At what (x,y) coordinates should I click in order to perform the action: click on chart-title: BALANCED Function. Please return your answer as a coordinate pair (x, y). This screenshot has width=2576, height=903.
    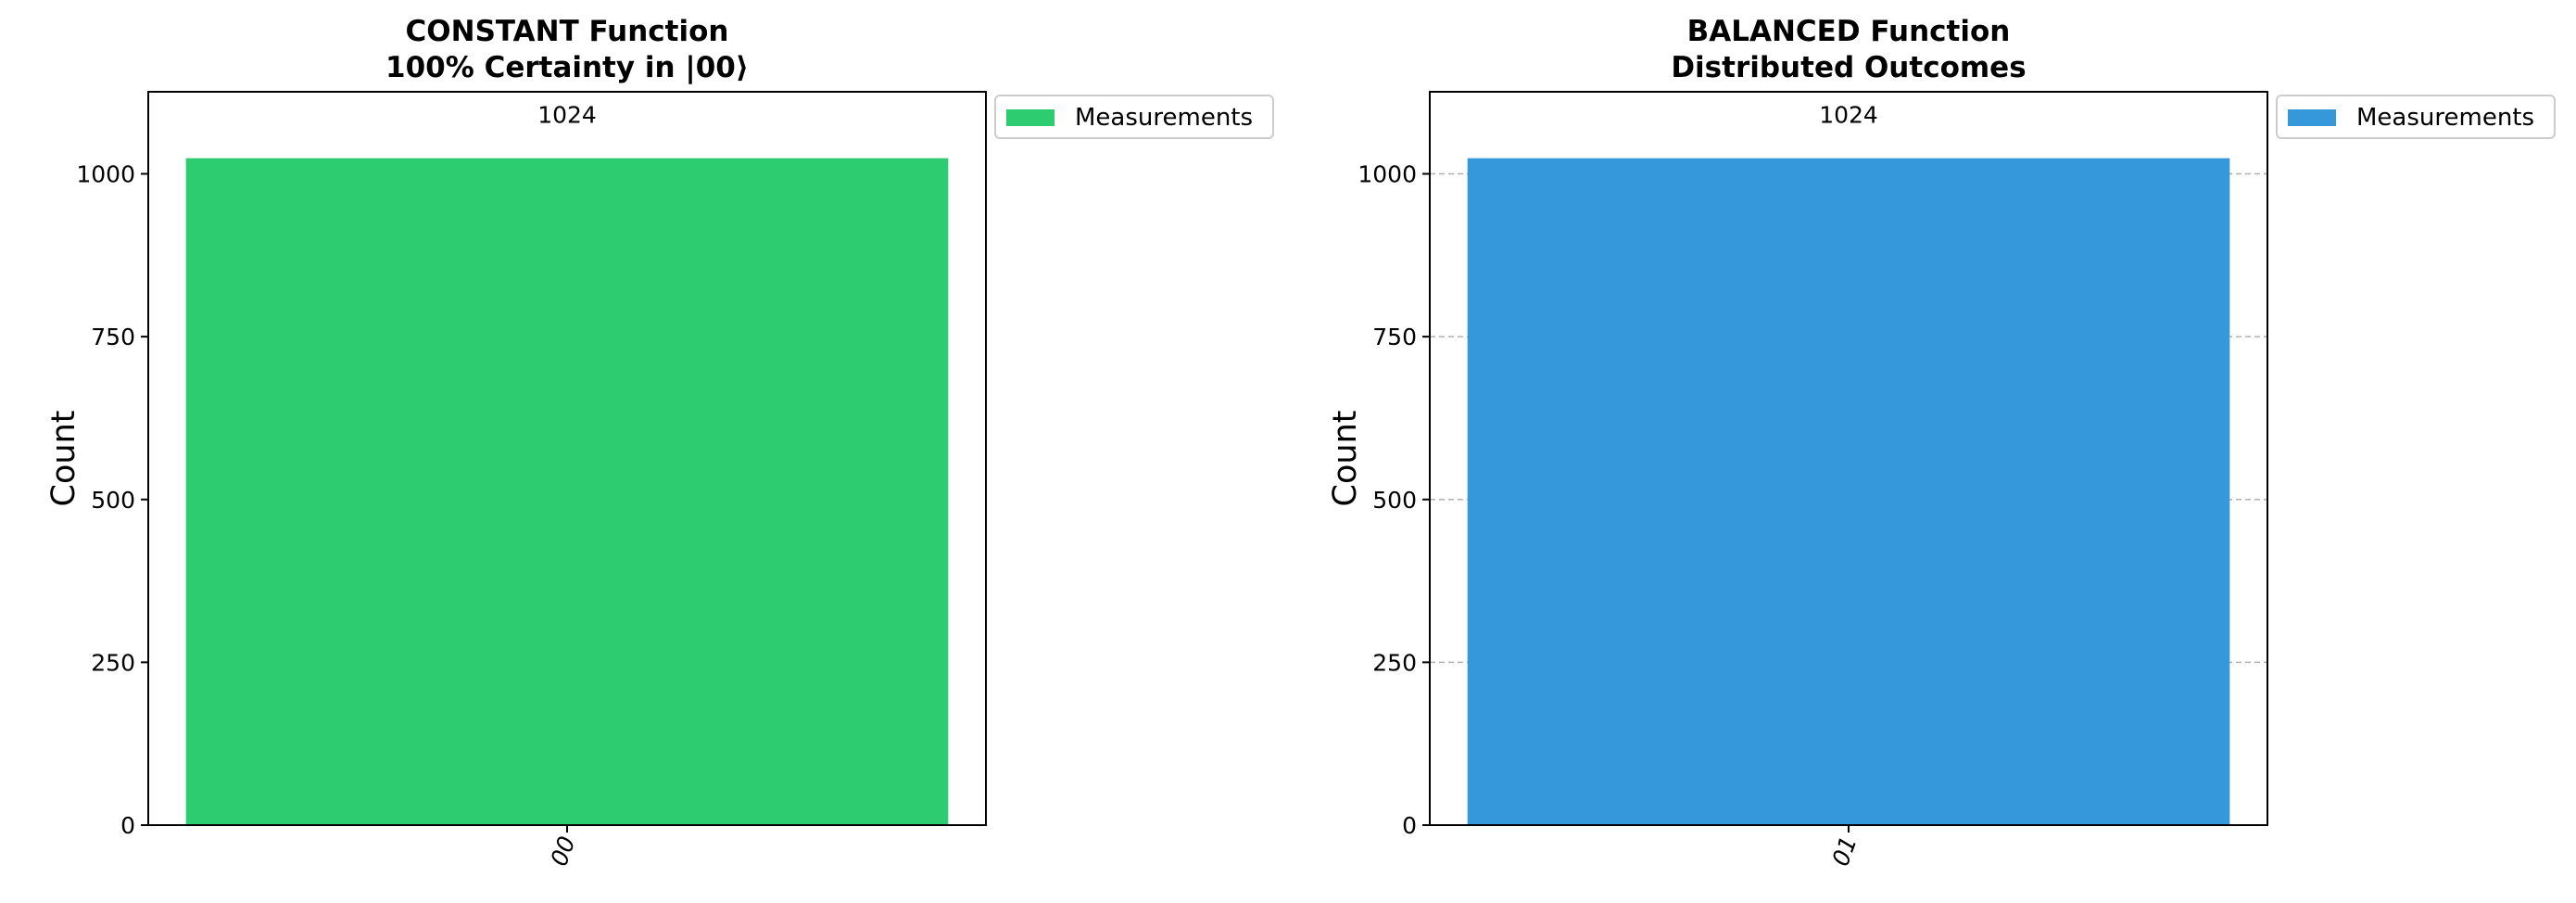
    Looking at the image, I should click on (1849, 32).